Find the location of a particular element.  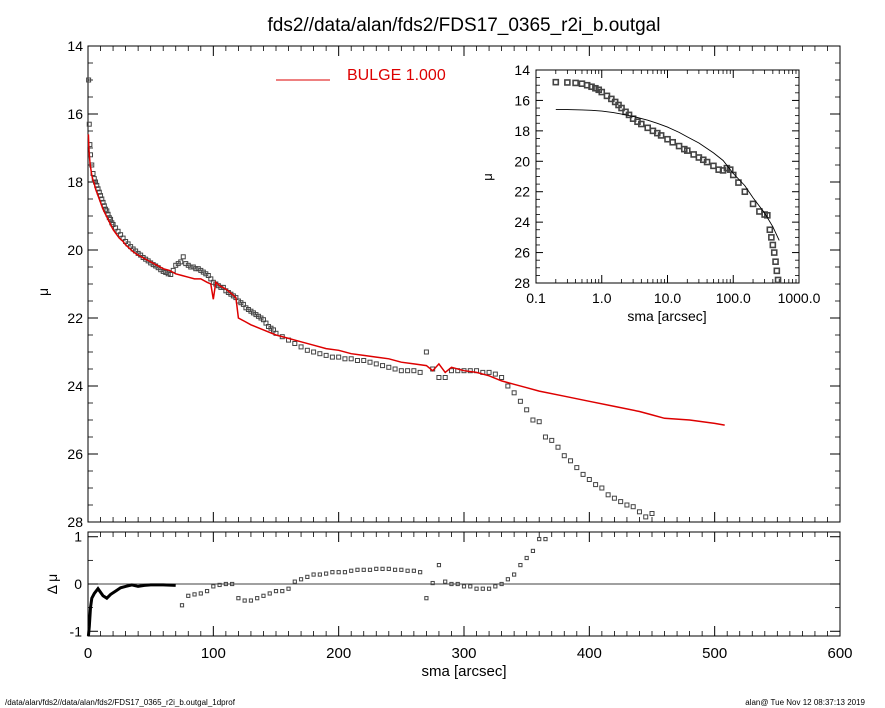

main-y-tick-label: 20 is located at coordinates (75, 250).